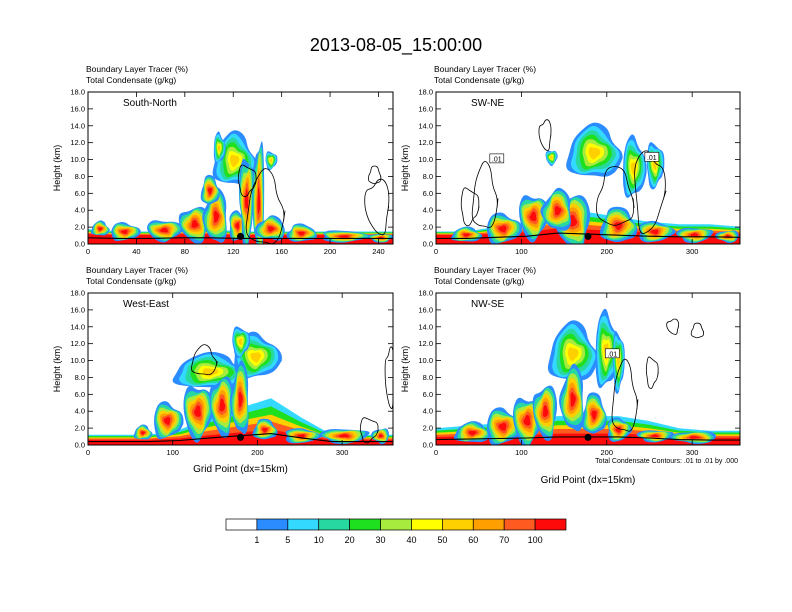  What do you see at coordinates (146, 304) in the screenshot?
I see `panel-section-label: West-East` at bounding box center [146, 304].